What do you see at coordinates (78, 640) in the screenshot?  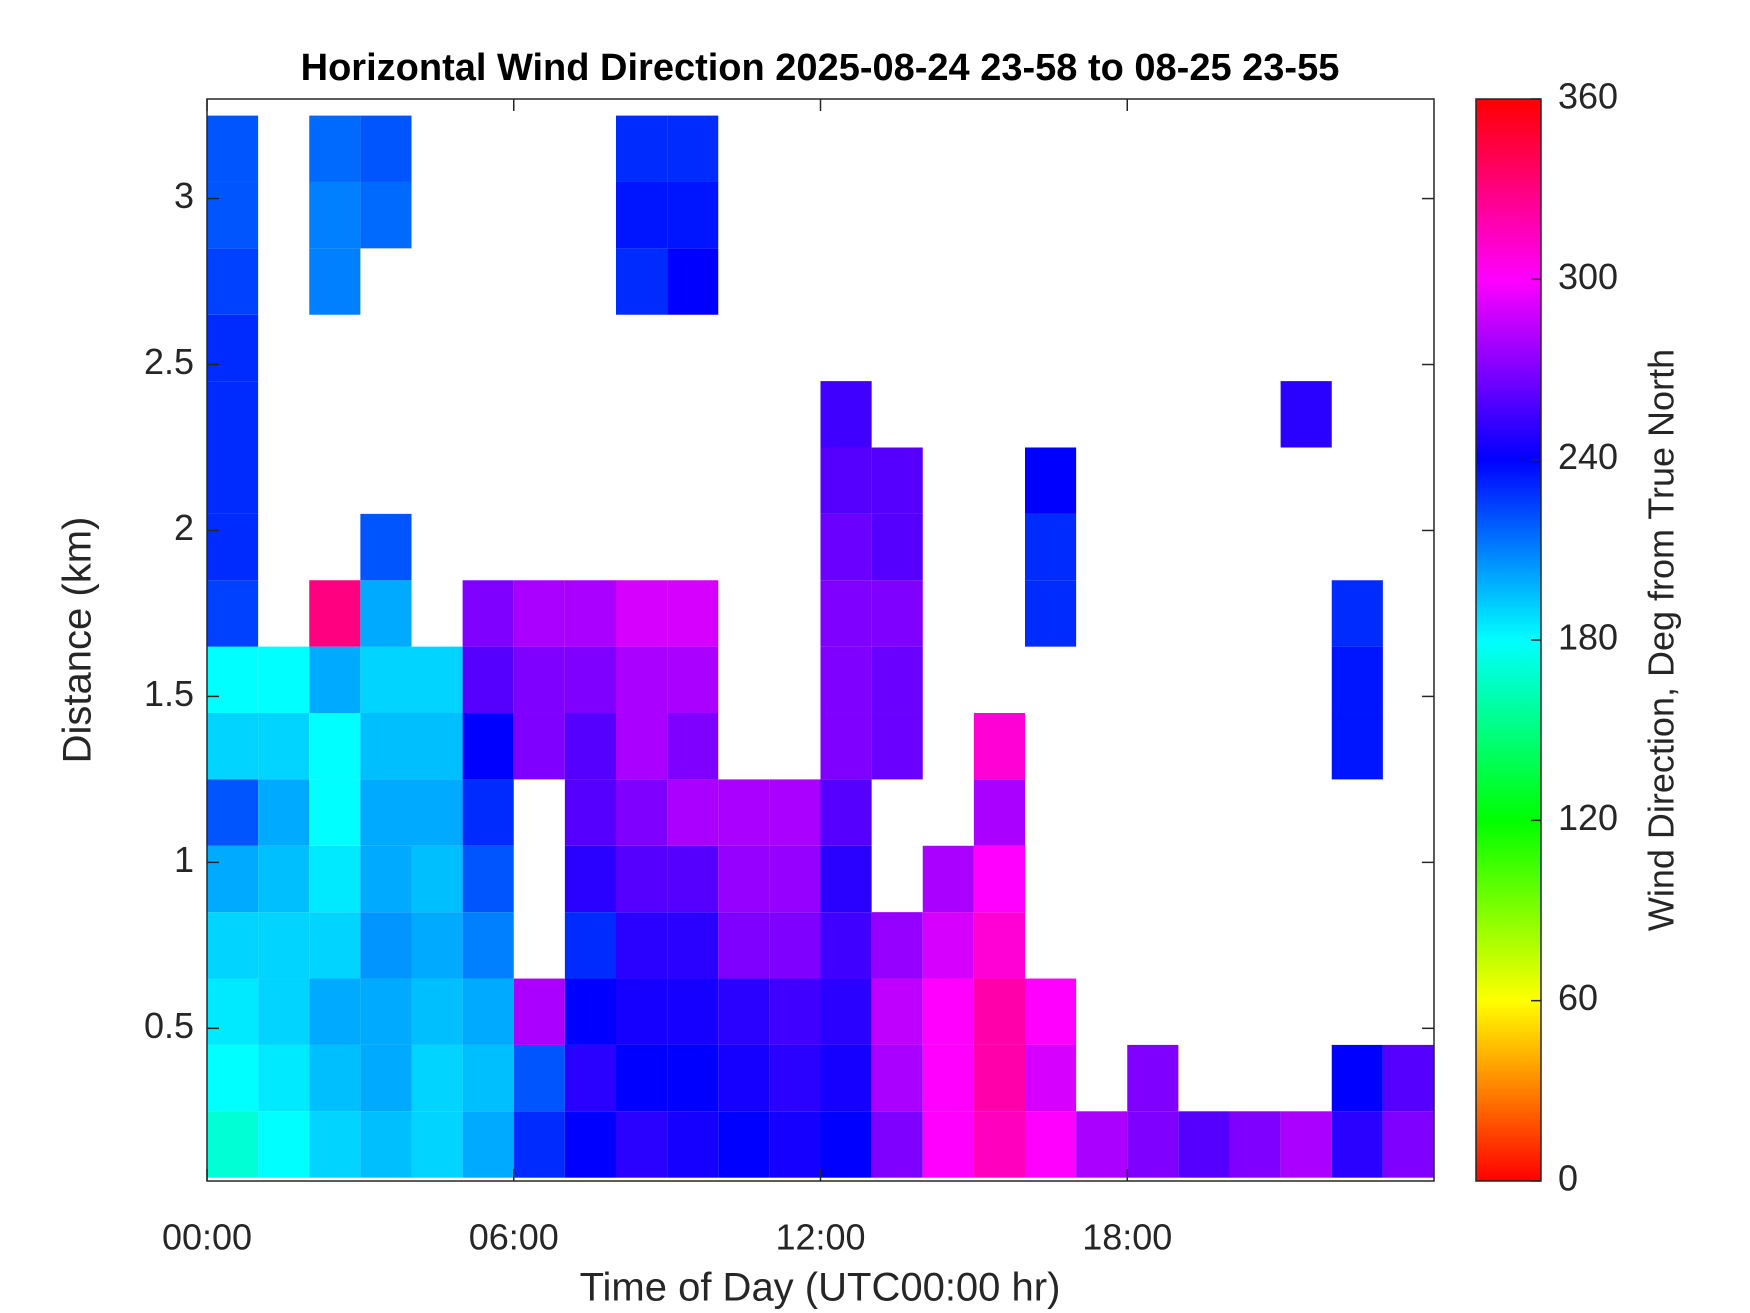 I see `y-axis-label: Distance (km)` at bounding box center [78, 640].